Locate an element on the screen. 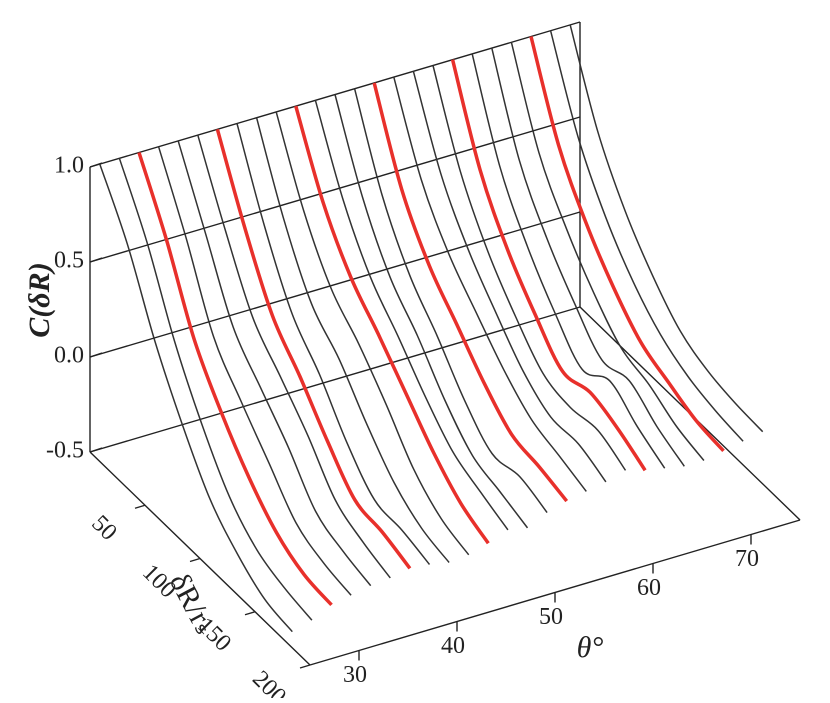 The image size is (830, 703). z-tick-label: 70 is located at coordinates (747, 559).